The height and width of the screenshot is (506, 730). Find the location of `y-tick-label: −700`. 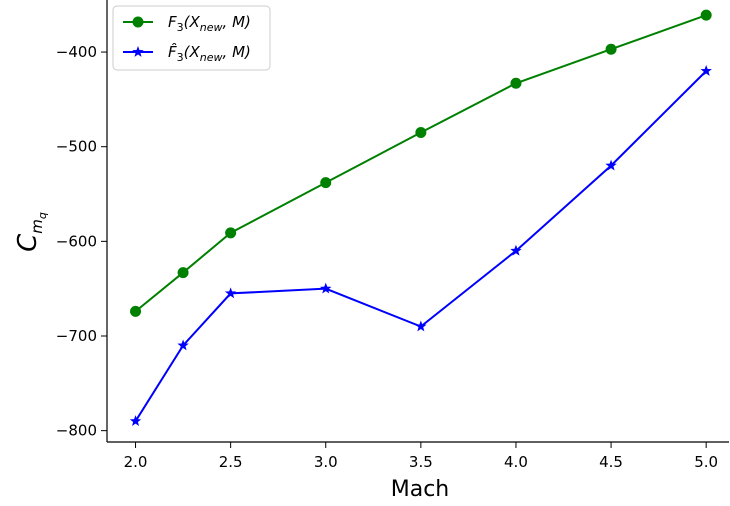

y-tick-label: −700 is located at coordinates (76, 336).